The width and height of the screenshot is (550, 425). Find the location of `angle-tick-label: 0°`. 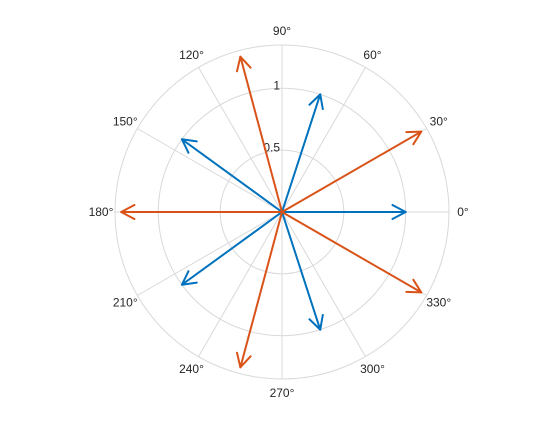

angle-tick-label: 0° is located at coordinates (463, 212).